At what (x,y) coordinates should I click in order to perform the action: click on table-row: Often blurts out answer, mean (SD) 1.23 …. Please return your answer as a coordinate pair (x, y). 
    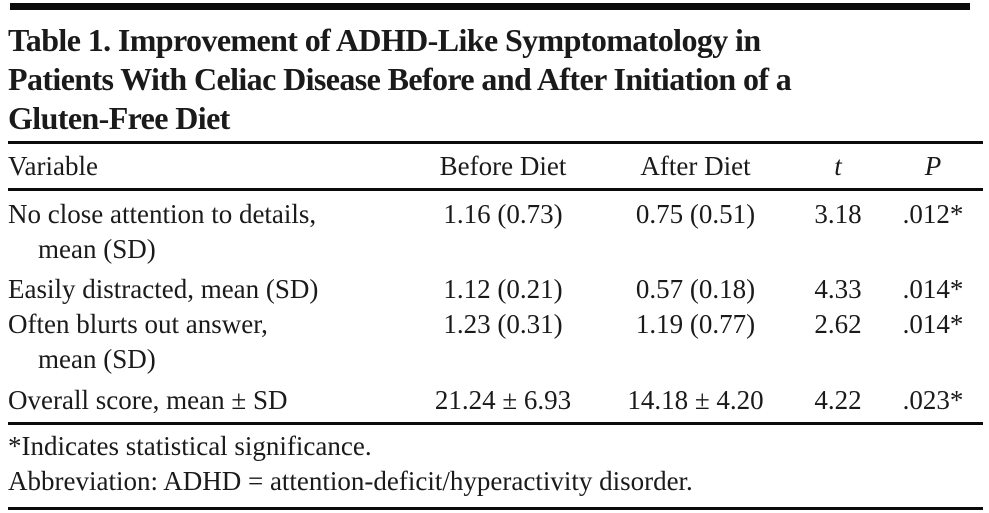
    Looking at the image, I should click on (495, 342).